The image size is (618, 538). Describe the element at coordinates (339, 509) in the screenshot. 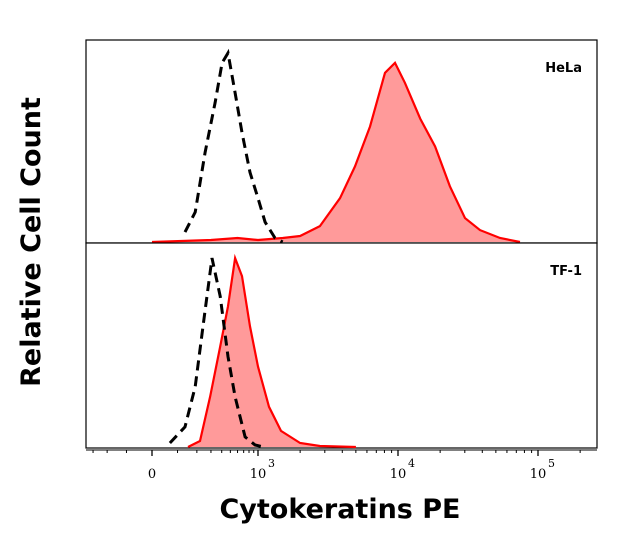

I see `x-axis-label: Cytokeratins PE` at that location.